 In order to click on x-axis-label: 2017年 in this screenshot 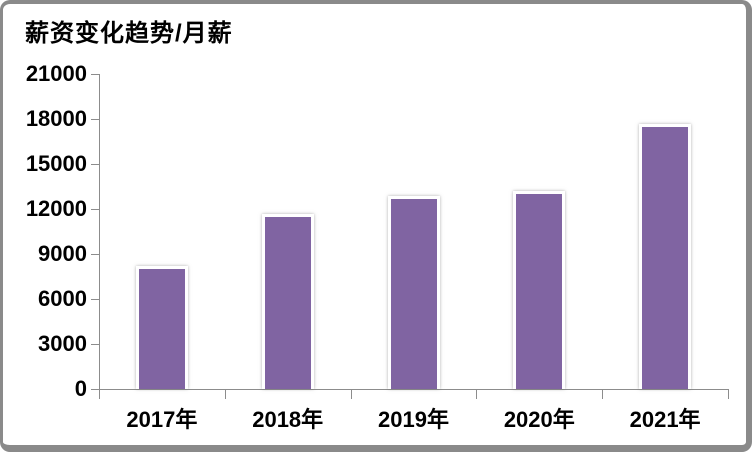, I will do `click(162, 419)`.